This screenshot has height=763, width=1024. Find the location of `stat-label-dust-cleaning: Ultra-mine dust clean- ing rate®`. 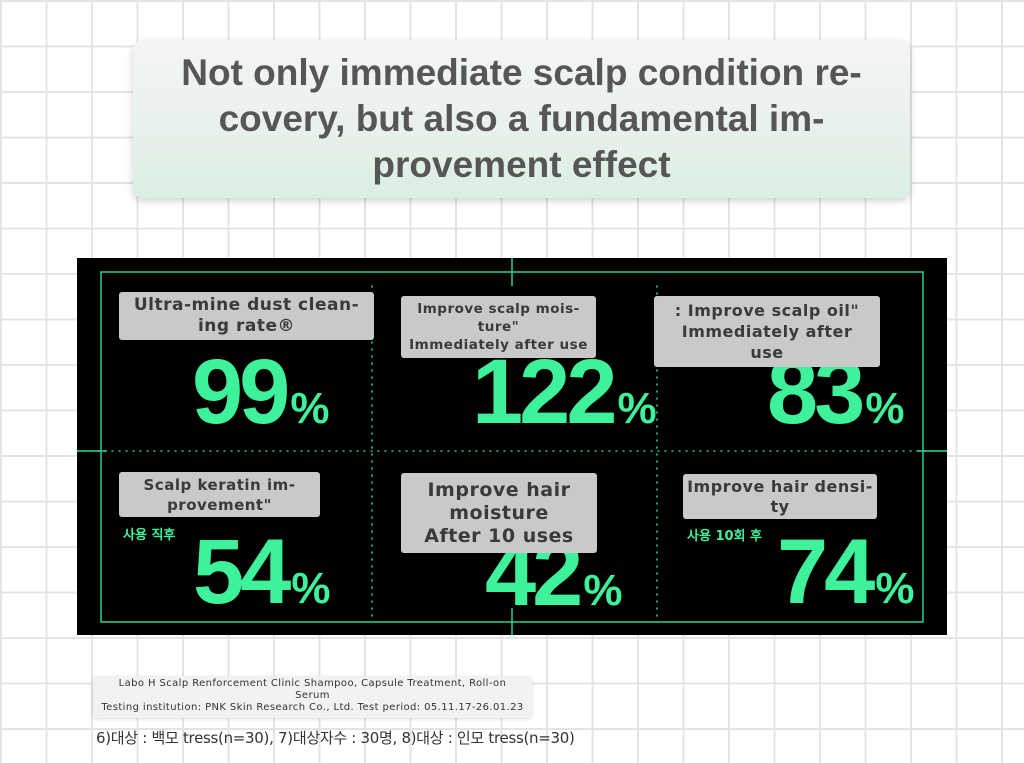

stat-label-dust-cleaning: Ultra-mine dust clean- ing rate® is located at coordinates (246, 316).